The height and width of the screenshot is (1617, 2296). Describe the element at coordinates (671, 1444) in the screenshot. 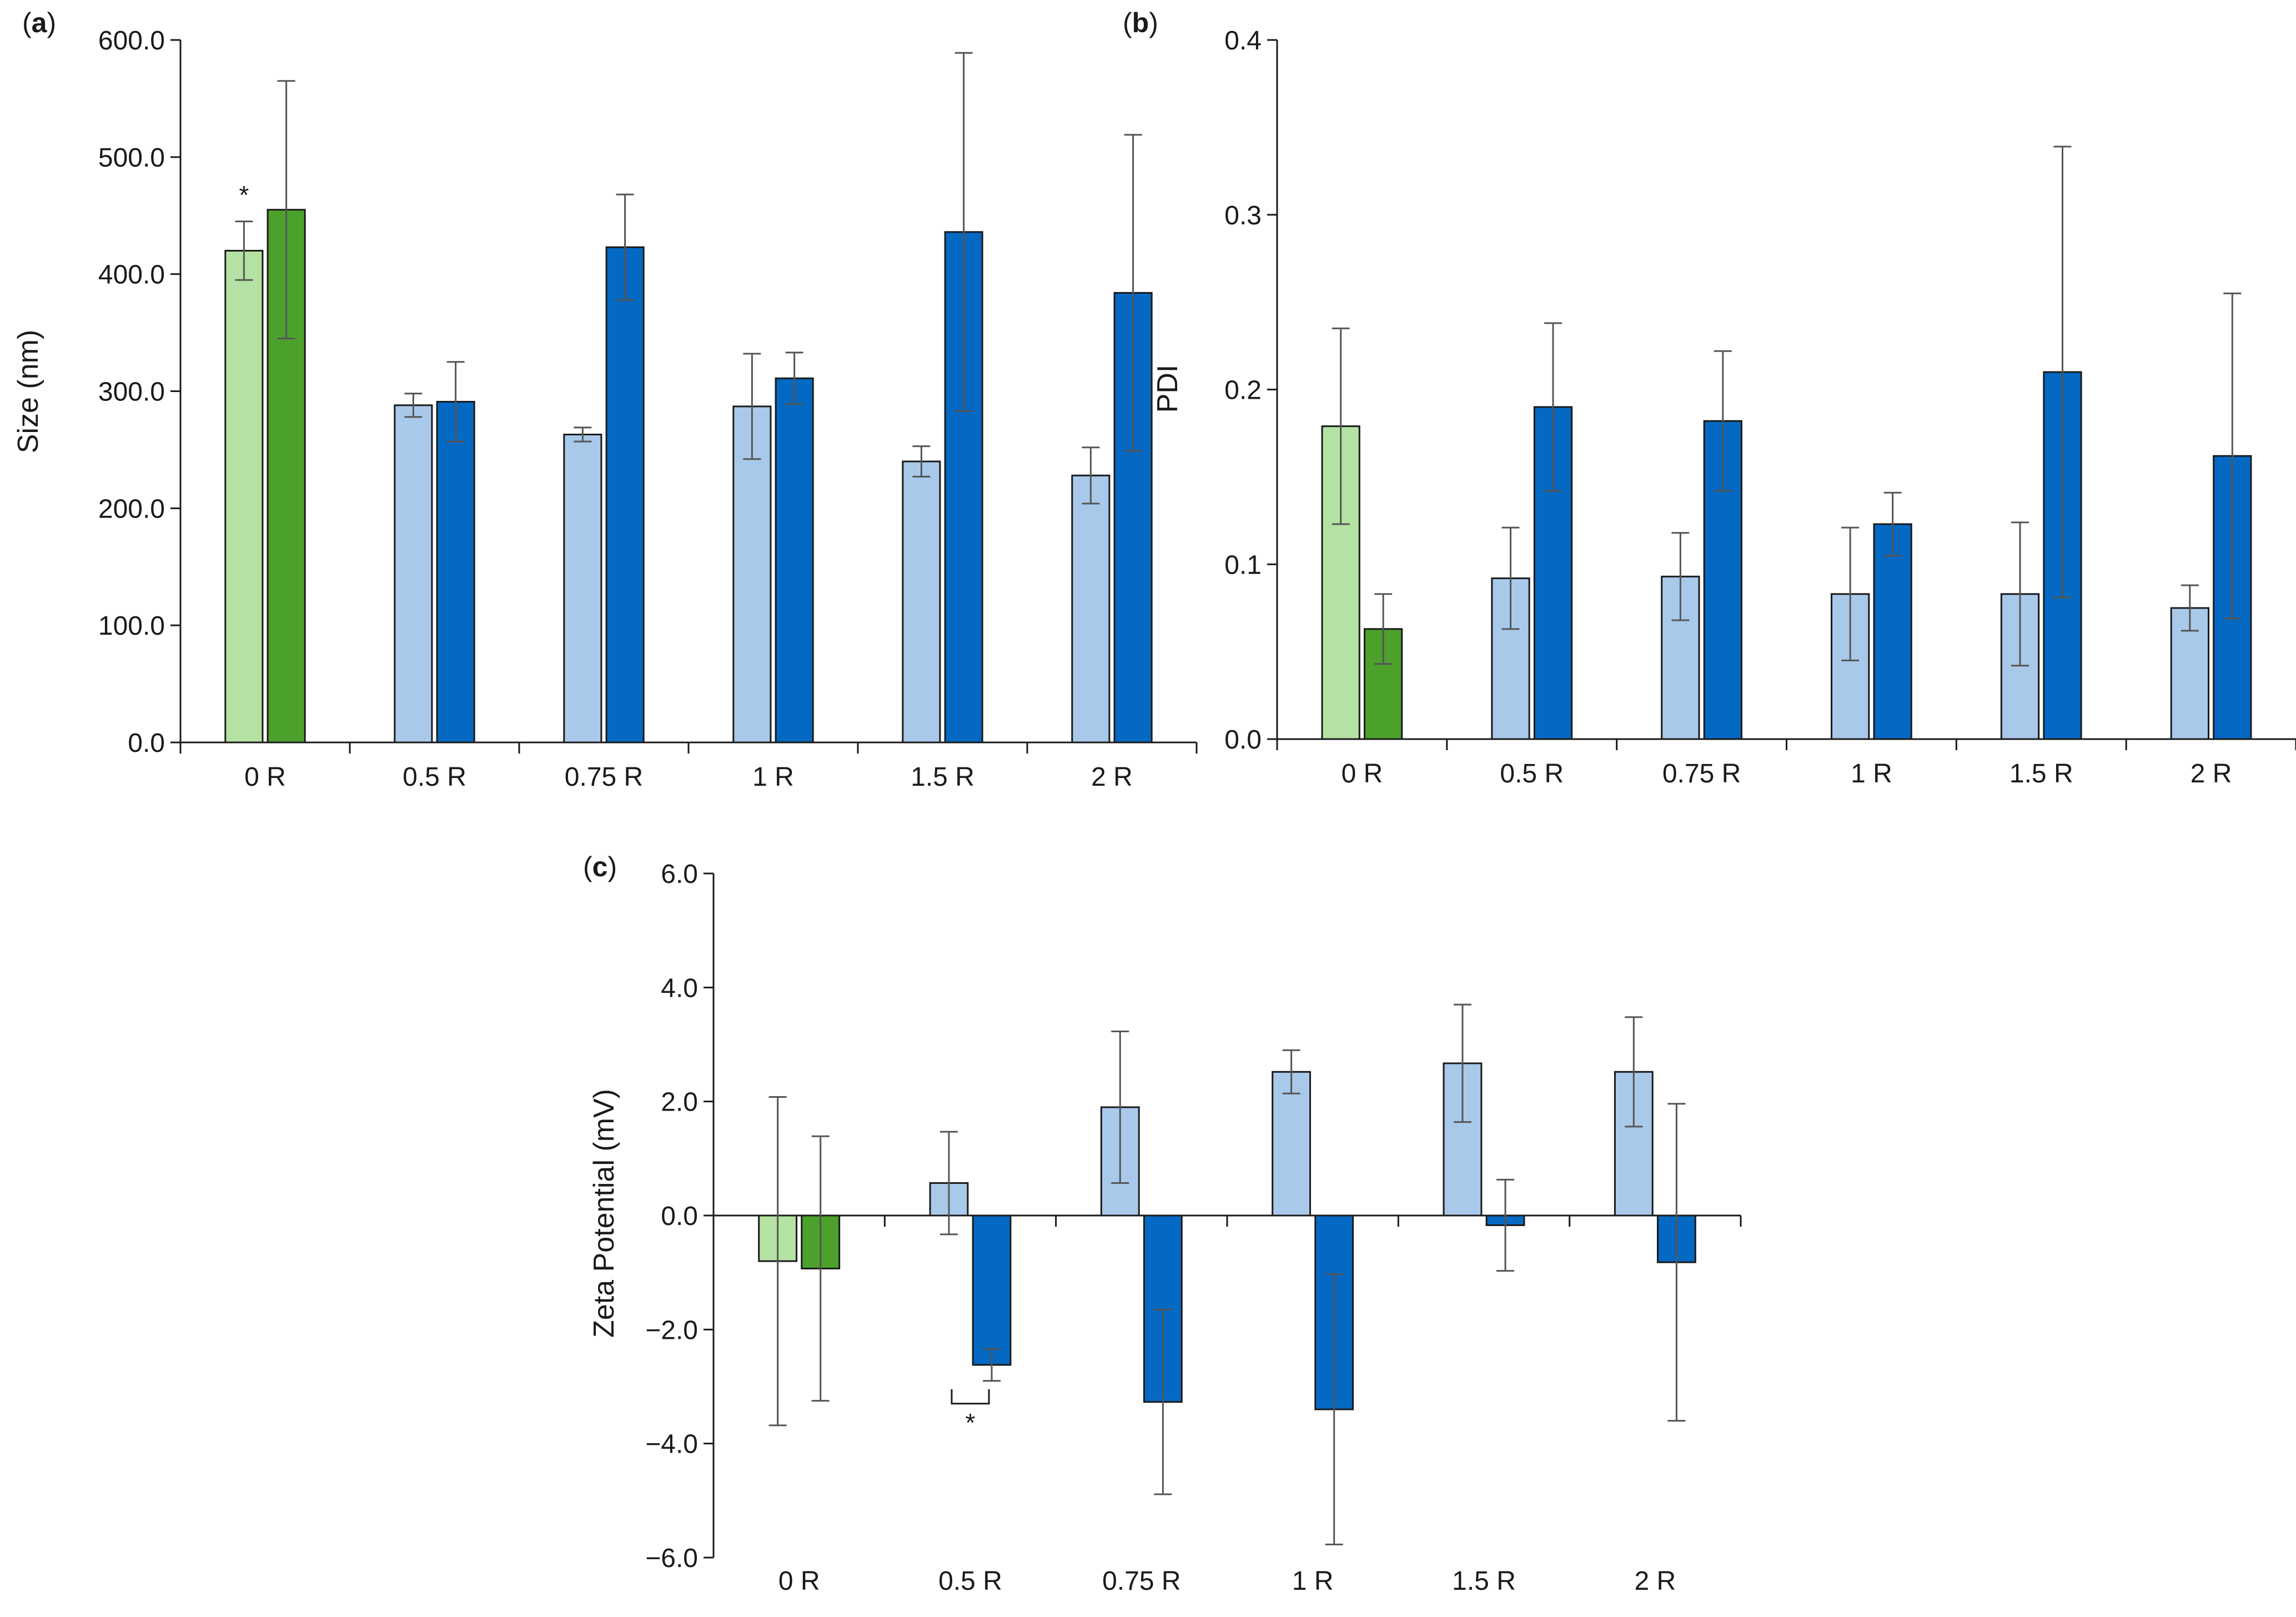

I see `y-tick-label: −4.0` at that location.